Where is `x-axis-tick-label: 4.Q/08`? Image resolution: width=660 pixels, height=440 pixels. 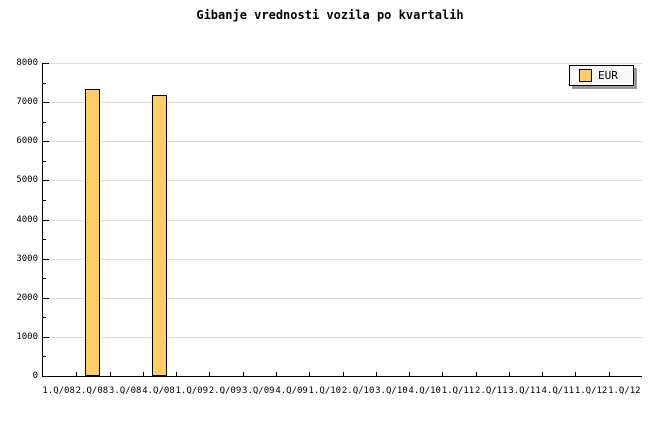 x-axis-tick-label: 4.Q/08 is located at coordinates (158, 391).